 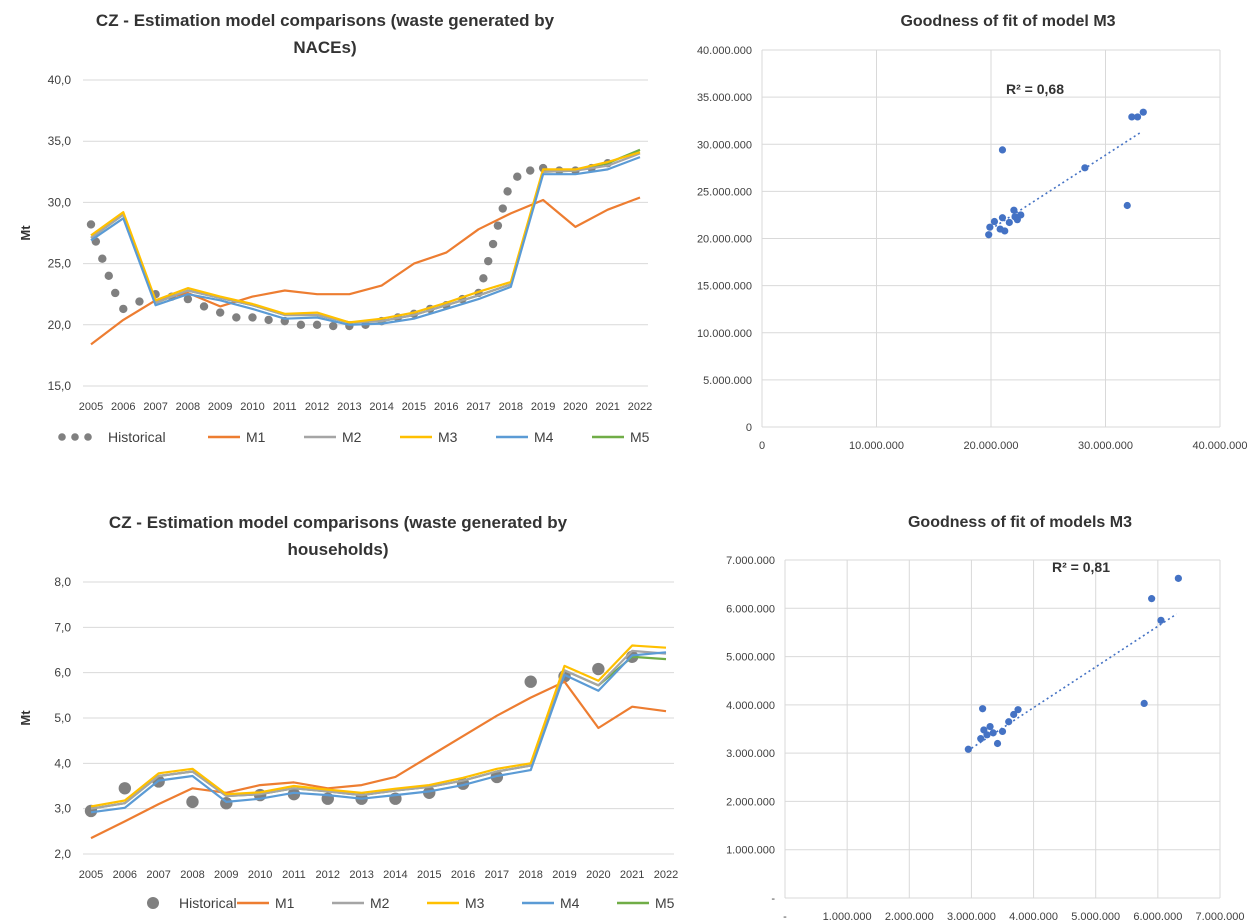 What do you see at coordinates (724, 334) in the screenshot?
I see `y-tick-label: 10.000.000` at bounding box center [724, 334].